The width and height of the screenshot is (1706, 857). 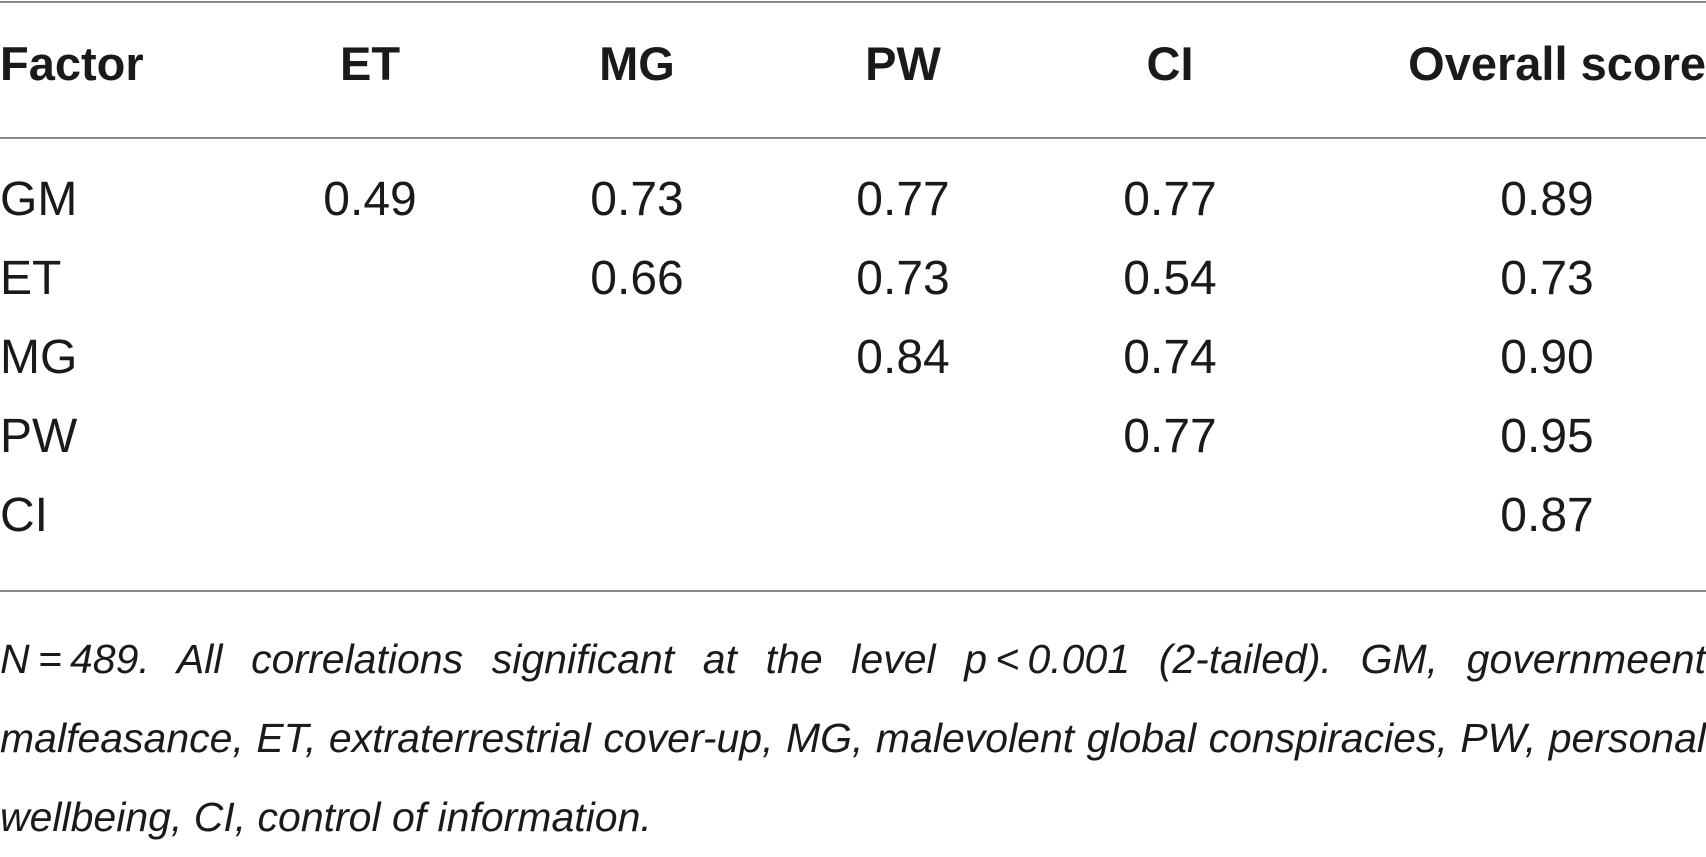 What do you see at coordinates (1547, 357) in the screenshot?
I see `table-cell: 0.90` at bounding box center [1547, 357].